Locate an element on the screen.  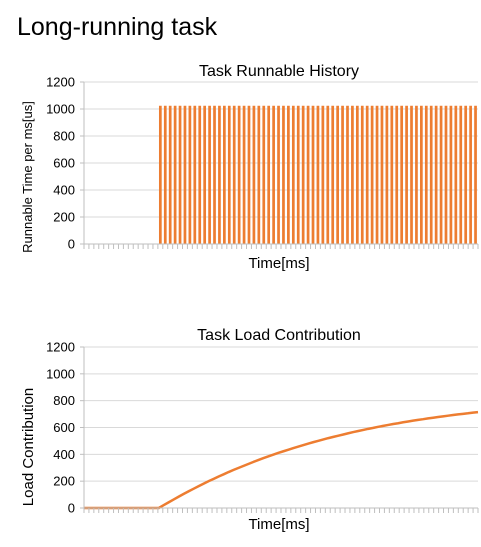
page-title: Long-running task is located at coordinates (117, 27).